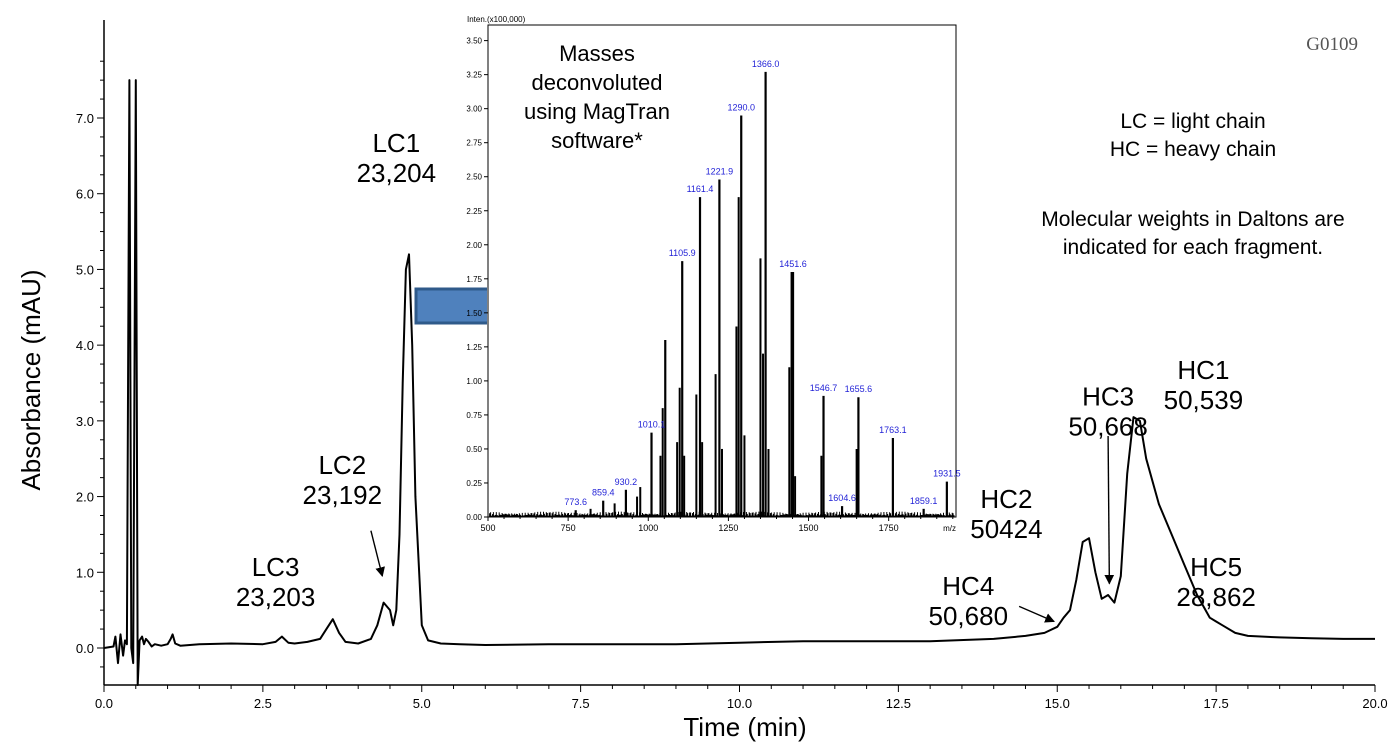  Describe the element at coordinates (859, 389) in the screenshot. I see `inset-peak-label: 1655.6` at that location.